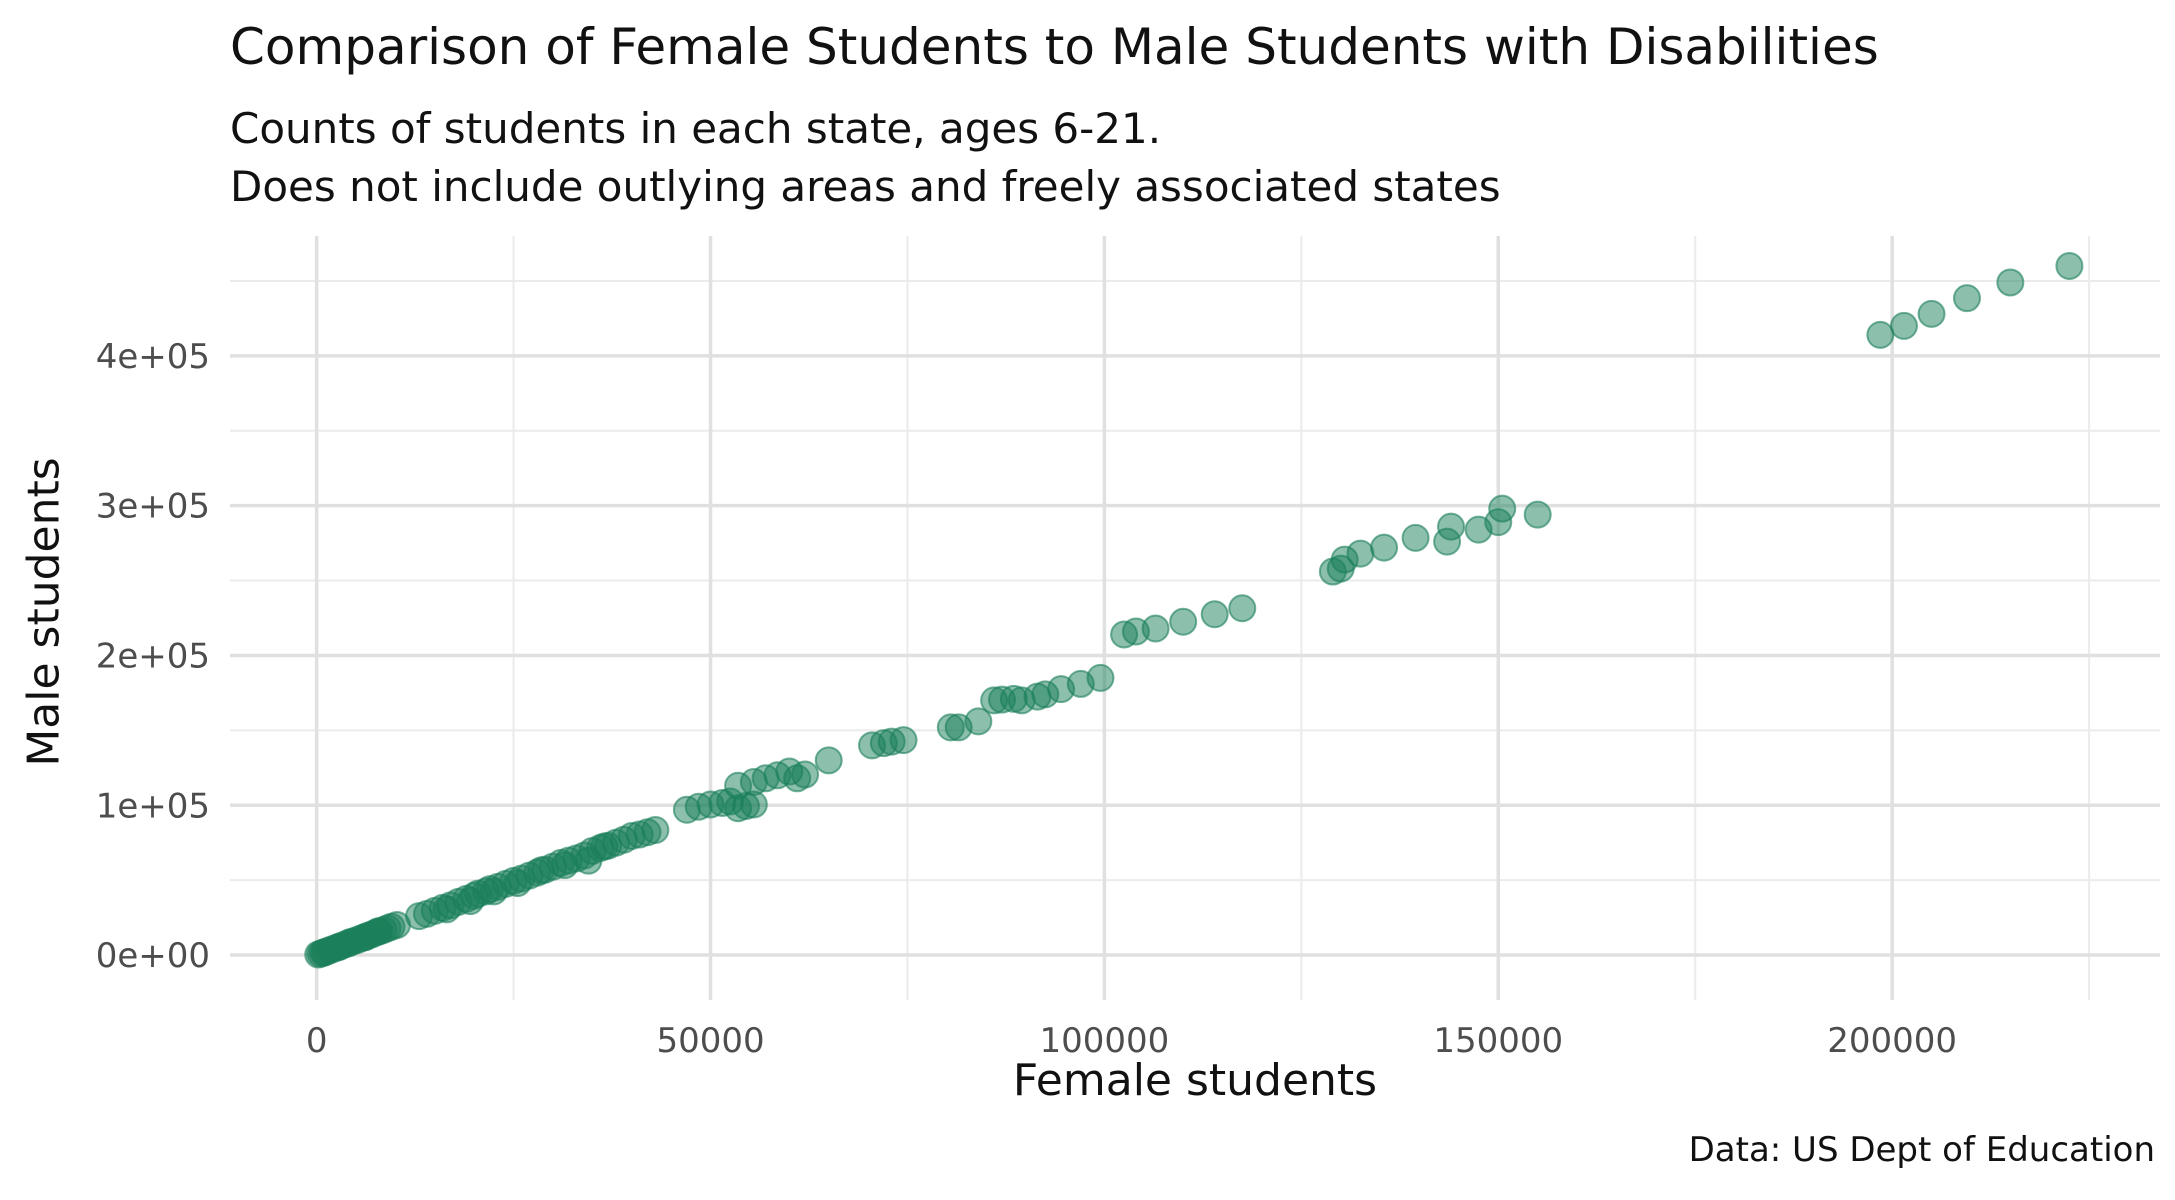  I want to click on x-tick-label: 0, so click(317, 1041).